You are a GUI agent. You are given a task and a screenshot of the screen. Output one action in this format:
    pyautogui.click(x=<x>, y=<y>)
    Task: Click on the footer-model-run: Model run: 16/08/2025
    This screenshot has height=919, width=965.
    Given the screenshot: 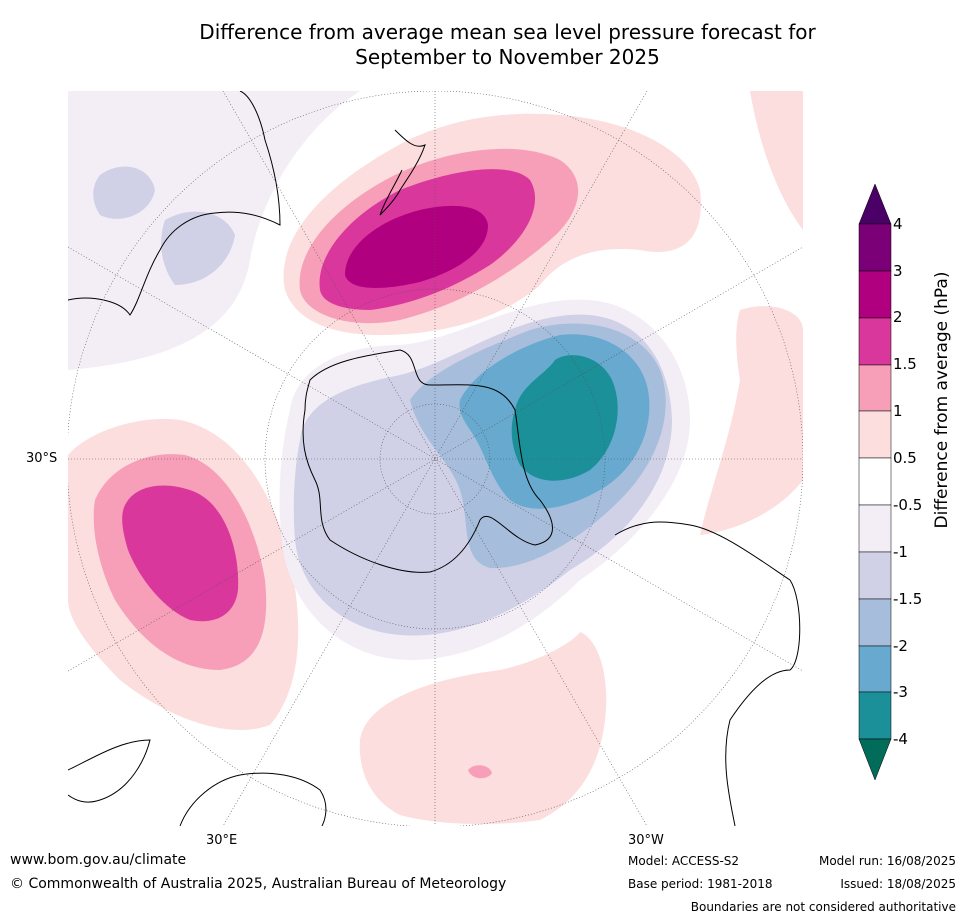 What is the action you would take?
    pyautogui.click(x=887, y=861)
    